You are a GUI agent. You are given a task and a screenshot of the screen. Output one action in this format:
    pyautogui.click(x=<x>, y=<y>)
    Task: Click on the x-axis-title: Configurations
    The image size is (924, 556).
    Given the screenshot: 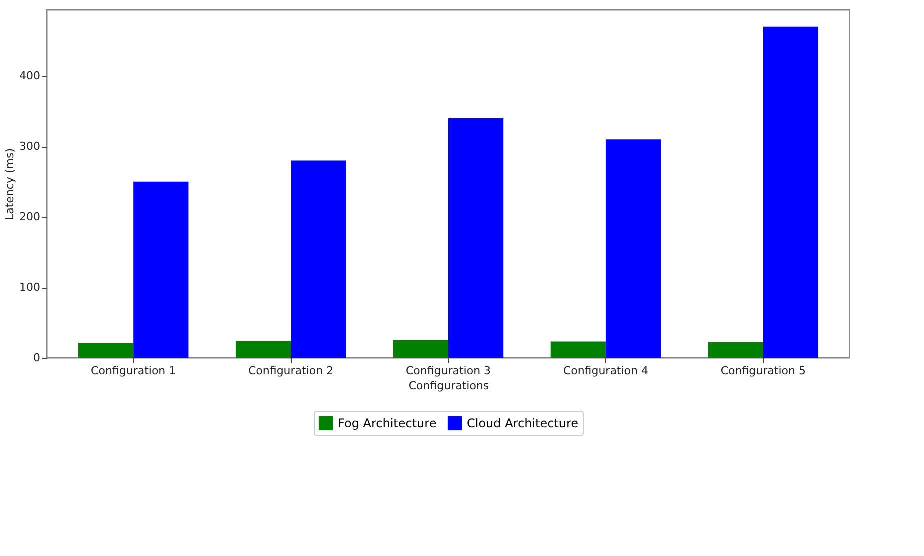 What is the action you would take?
    pyautogui.click(x=449, y=386)
    